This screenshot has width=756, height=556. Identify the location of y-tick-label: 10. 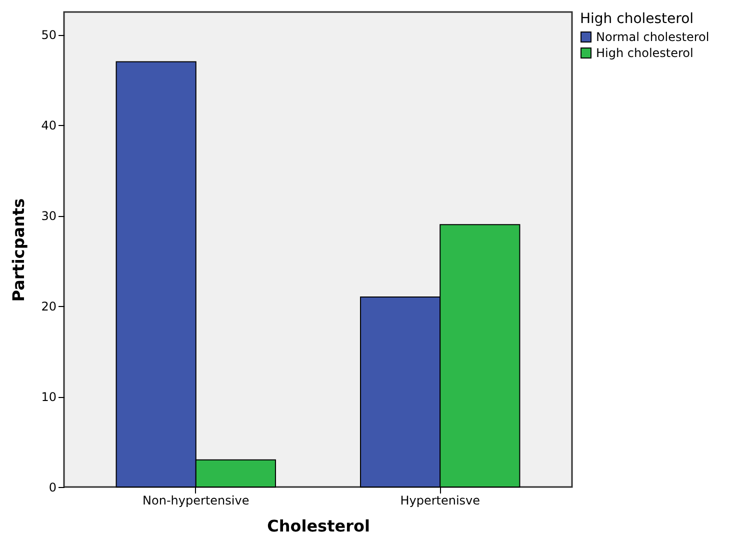
(48, 397).